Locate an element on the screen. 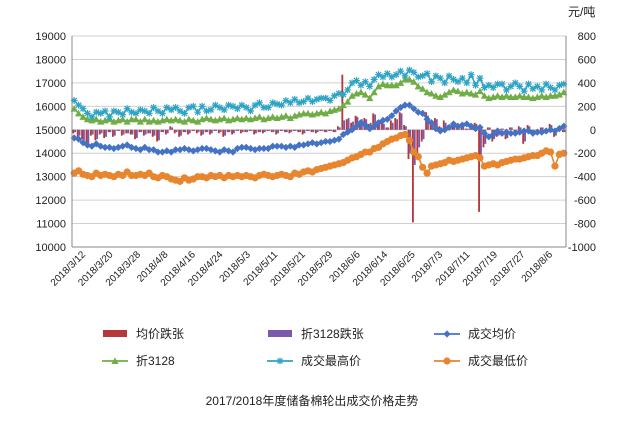 The width and height of the screenshot is (619, 421). right-axis-unit-label: 元/吨 is located at coordinates (581, 12).